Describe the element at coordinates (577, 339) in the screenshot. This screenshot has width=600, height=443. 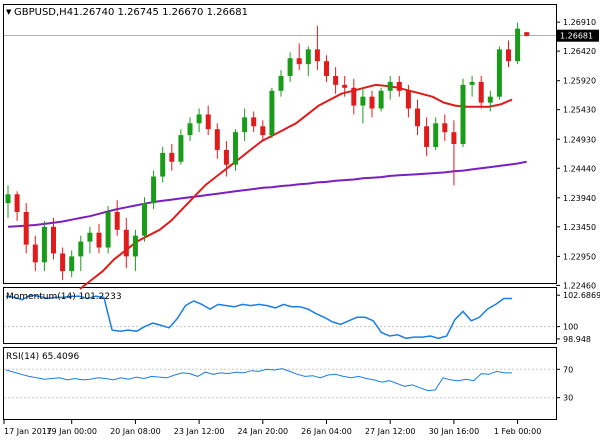
I see `momentum-tick-label: 98.948` at that location.